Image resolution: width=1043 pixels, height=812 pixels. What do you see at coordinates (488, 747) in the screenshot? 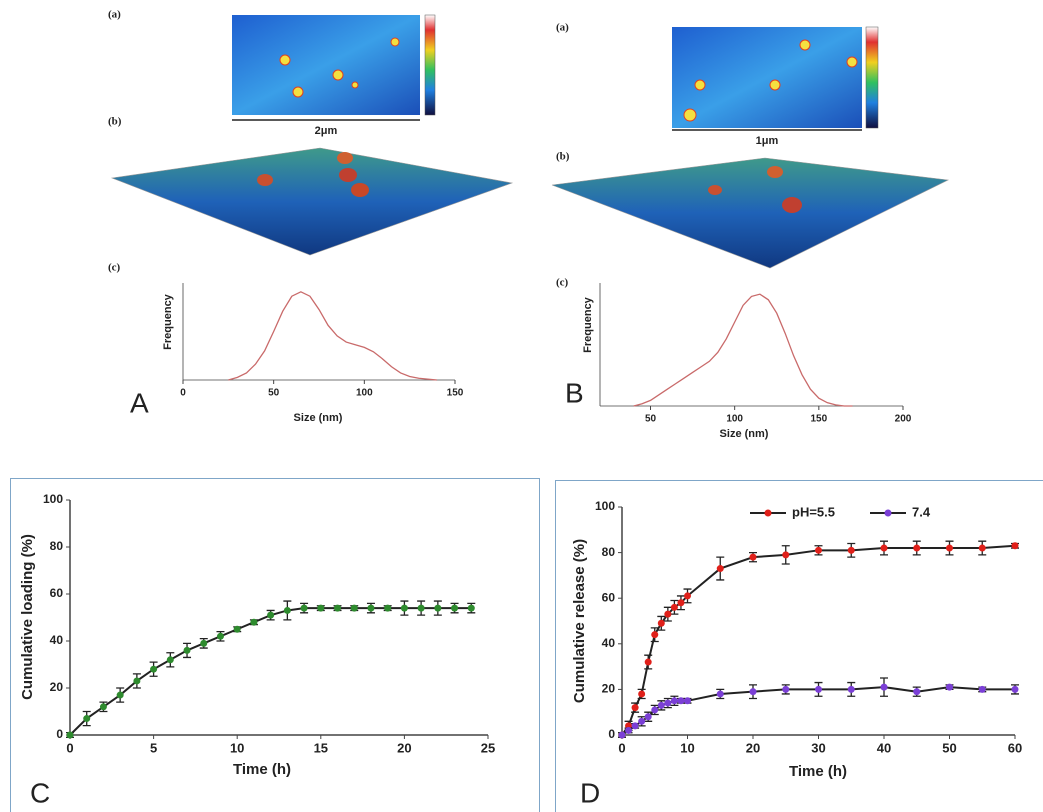
I see `x-tick-label: 25` at bounding box center [488, 747].